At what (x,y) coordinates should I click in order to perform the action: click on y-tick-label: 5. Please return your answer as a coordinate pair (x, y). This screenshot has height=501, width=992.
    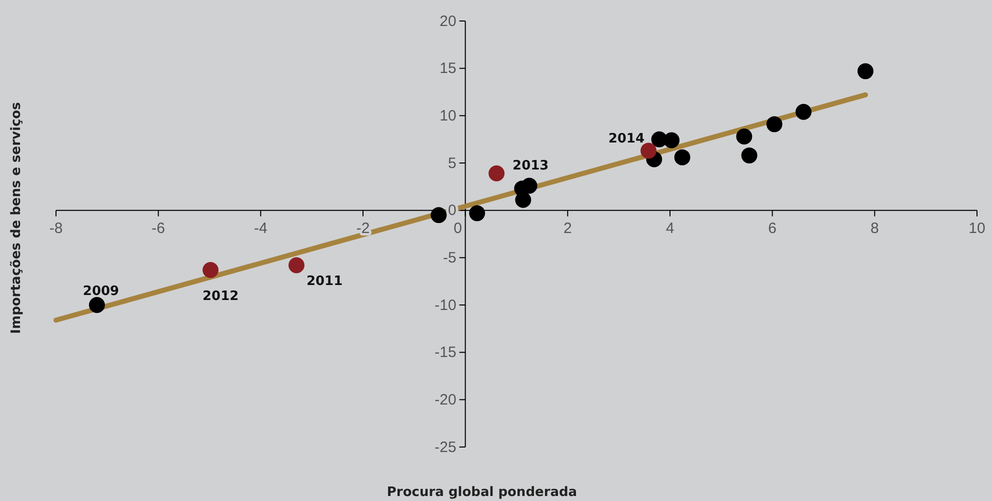
    Looking at the image, I should click on (452, 163).